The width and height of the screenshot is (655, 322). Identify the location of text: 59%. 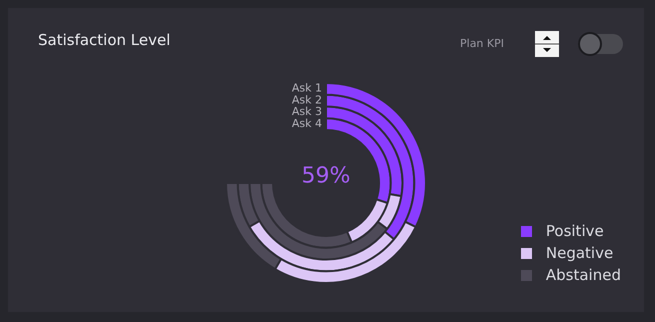
(326, 176).